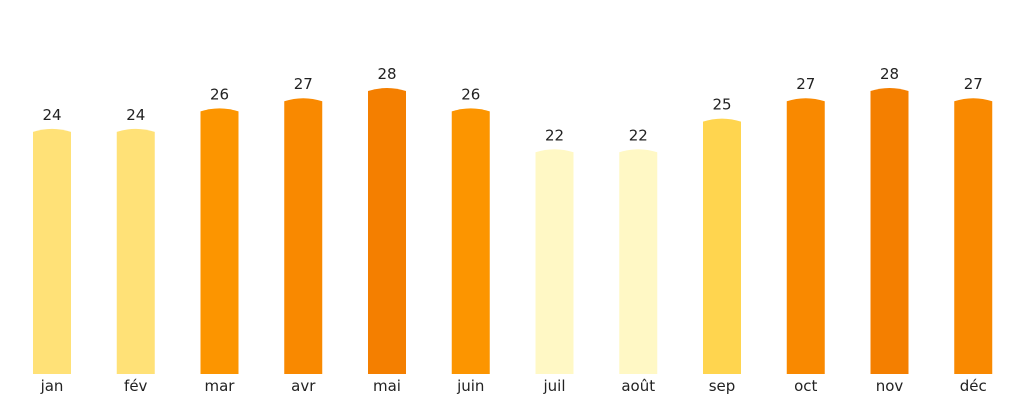  What do you see at coordinates (135, 251) in the screenshot?
I see `bar-fév` at bounding box center [135, 251].